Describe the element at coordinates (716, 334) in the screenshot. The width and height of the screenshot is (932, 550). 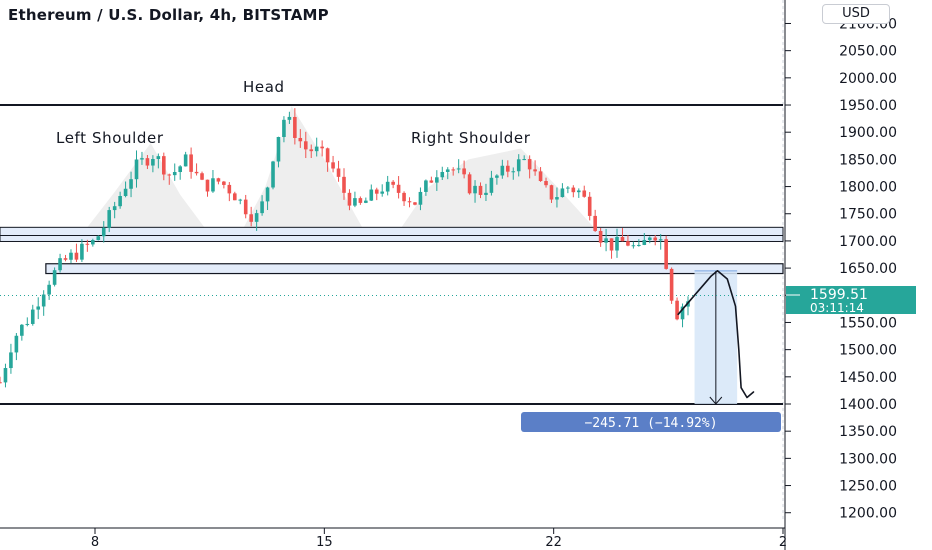
I see `projected-path-drawing` at that location.